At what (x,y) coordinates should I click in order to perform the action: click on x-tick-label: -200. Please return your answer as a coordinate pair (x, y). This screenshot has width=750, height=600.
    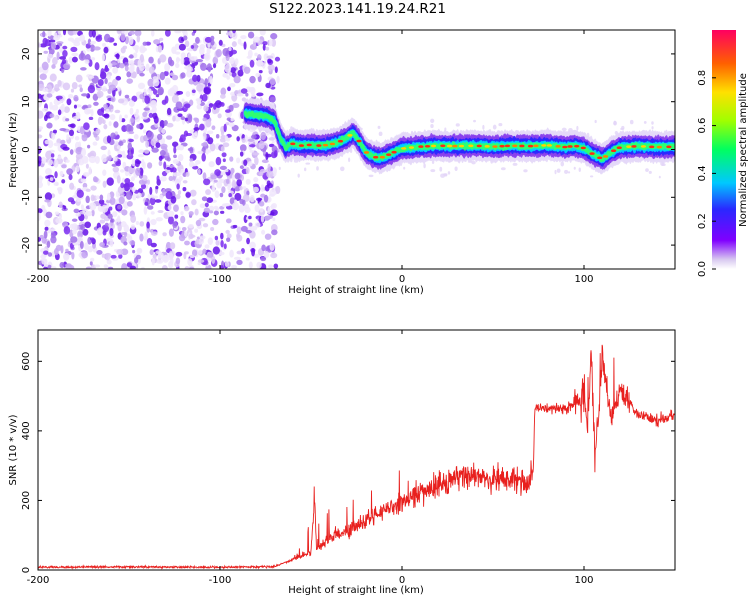
    Looking at the image, I should click on (38, 580).